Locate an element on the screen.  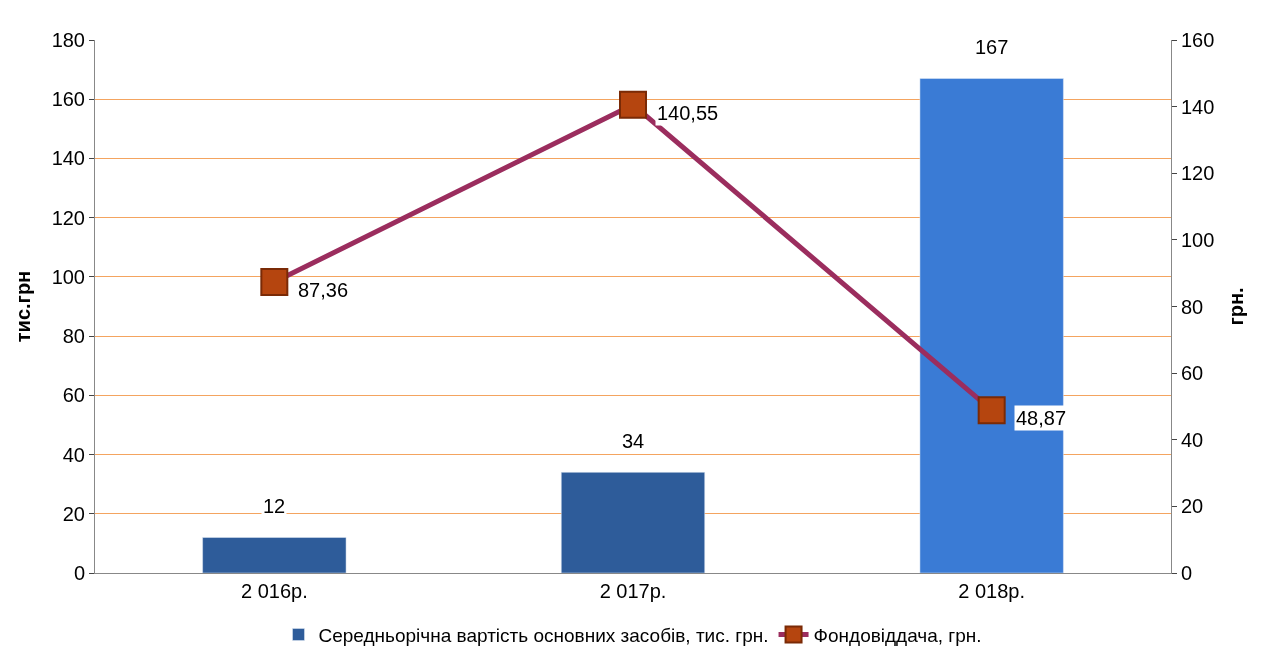
data-label: 48,87 is located at coordinates (1041, 418).